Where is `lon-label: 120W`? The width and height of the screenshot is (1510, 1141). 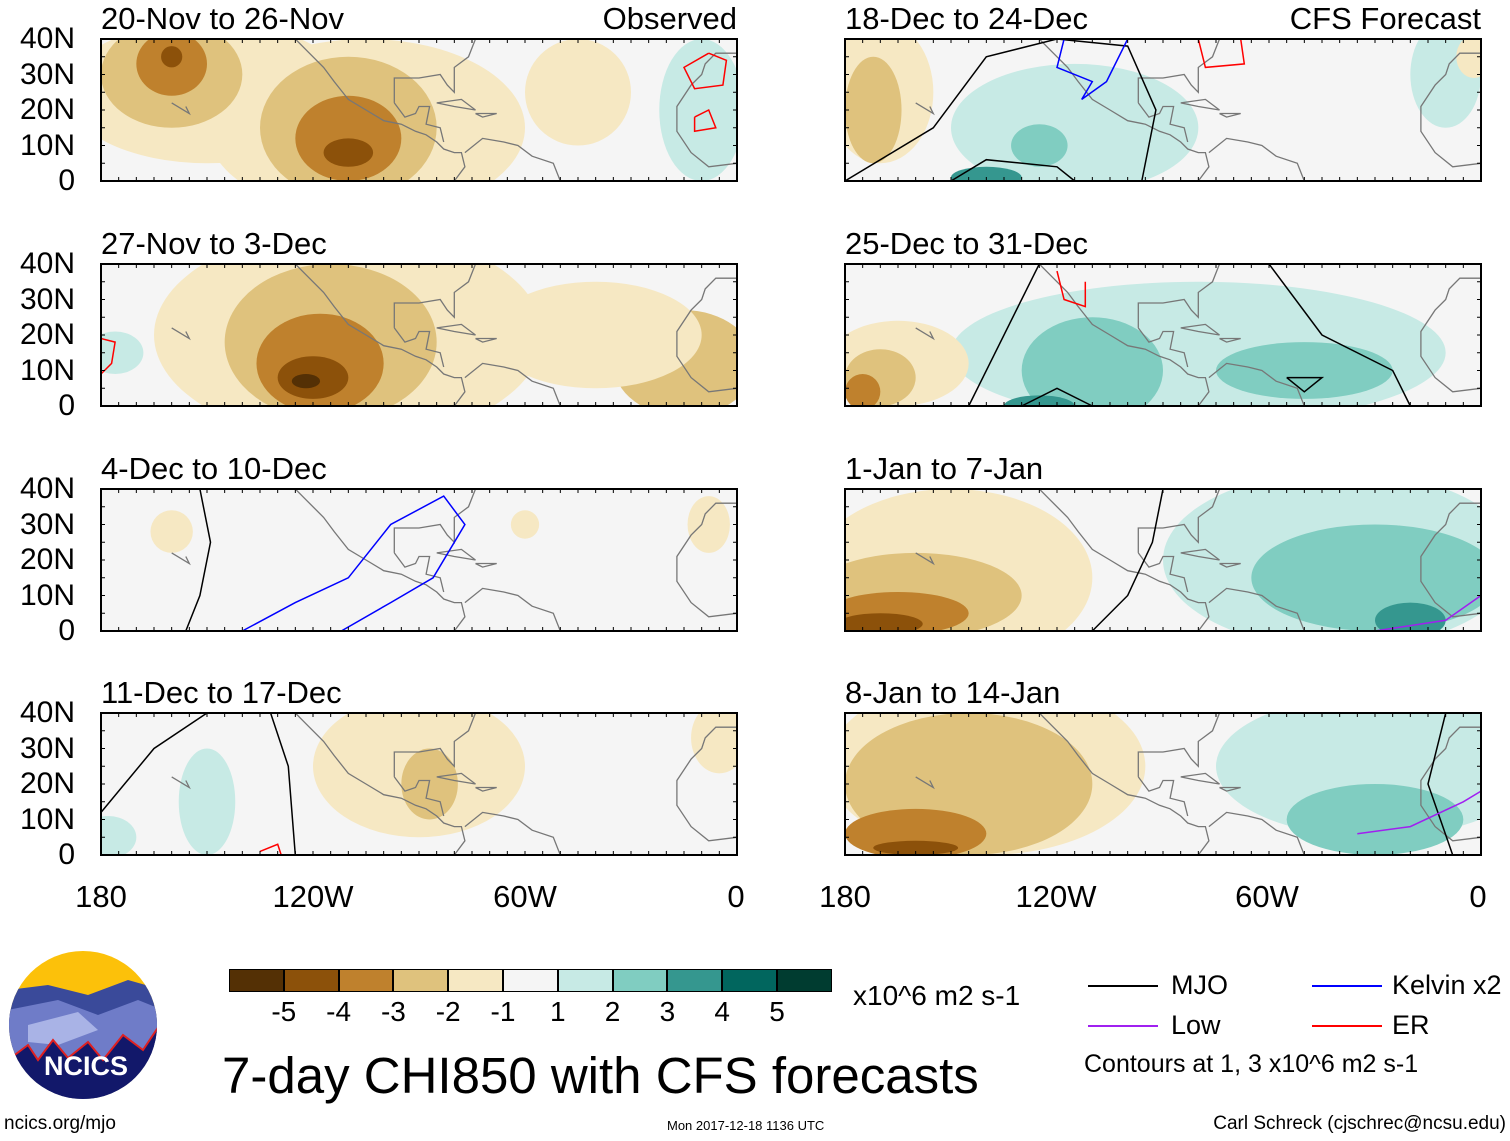 lon-label: 120W is located at coordinates (313, 896).